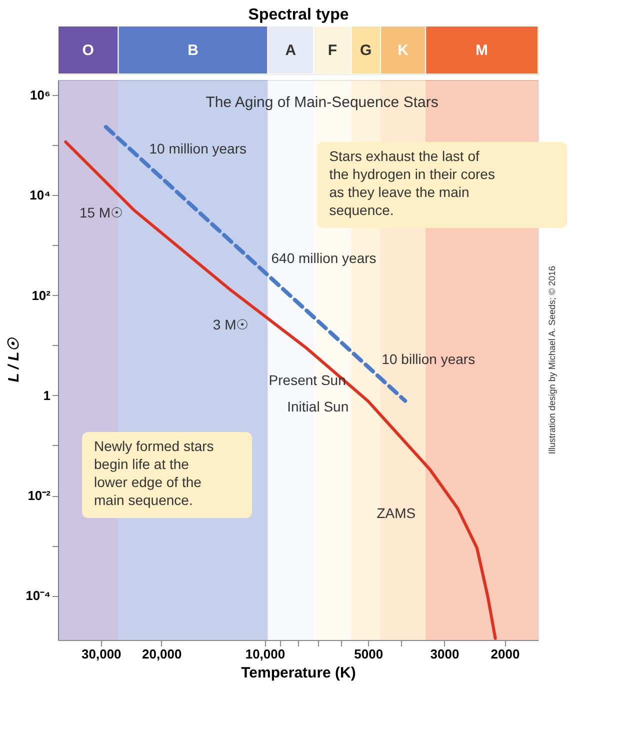 This screenshot has height=742, width=625. What do you see at coordinates (429, 359) in the screenshot?
I see `annotation: 10 billion years` at bounding box center [429, 359].